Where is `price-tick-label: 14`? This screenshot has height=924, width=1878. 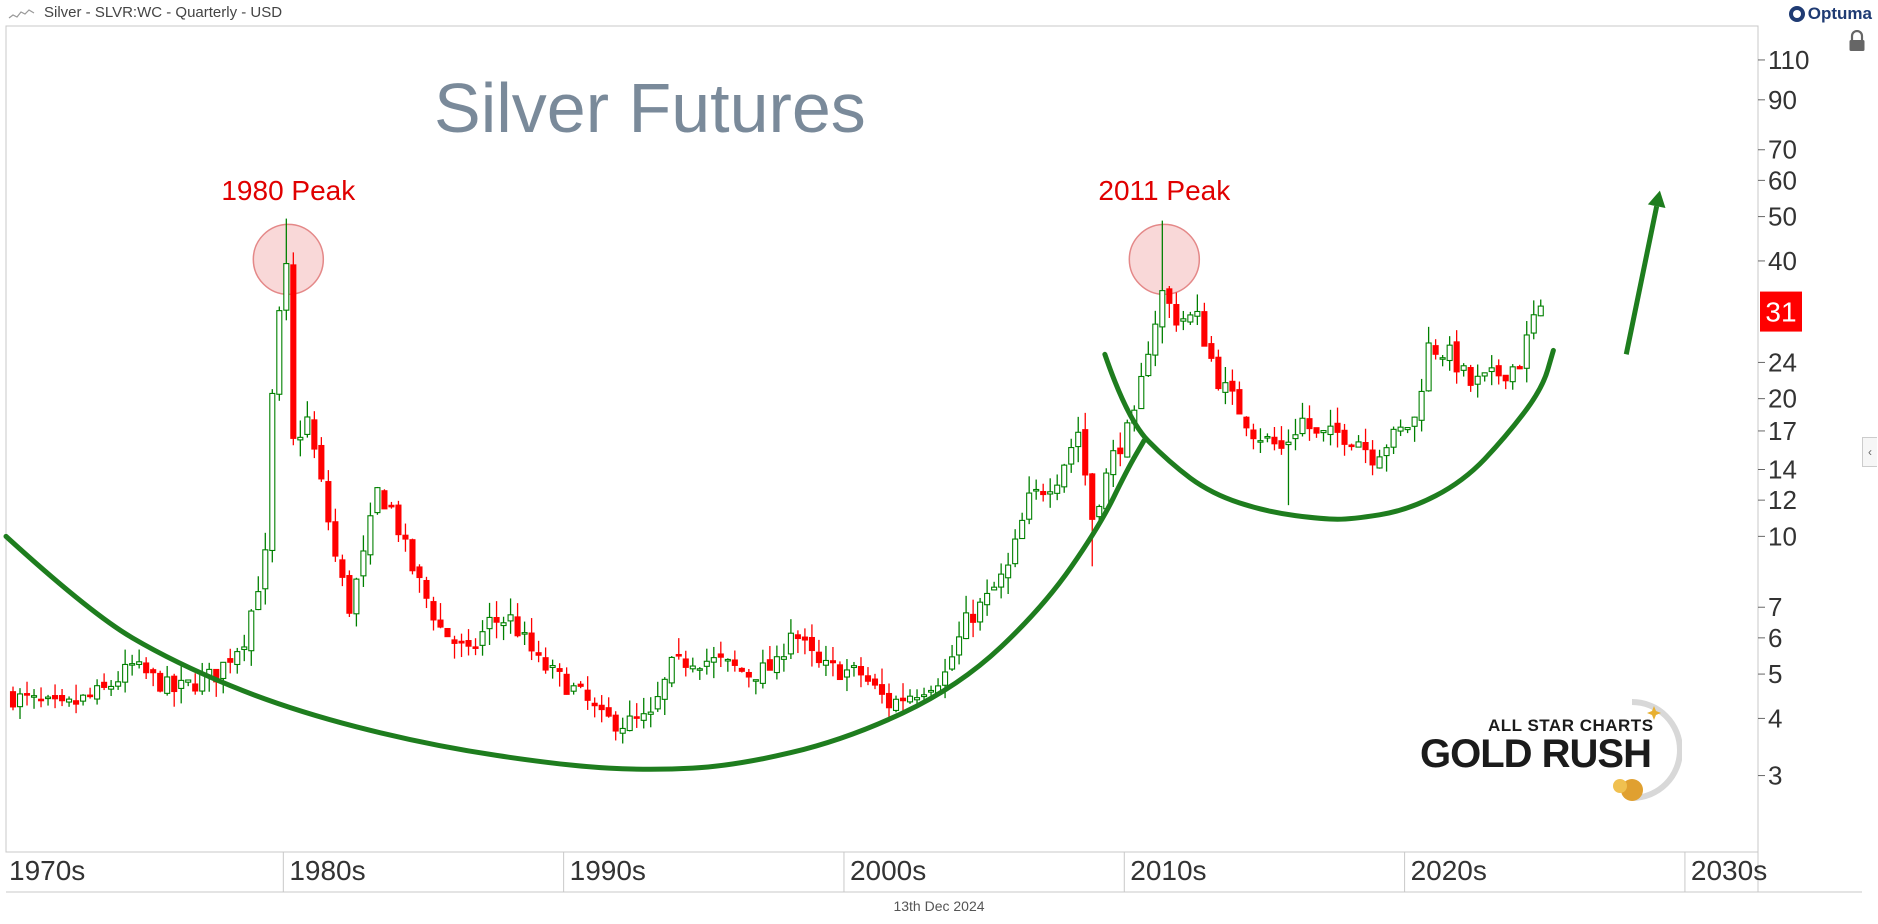 price-tick-label: 14 is located at coordinates (1782, 470).